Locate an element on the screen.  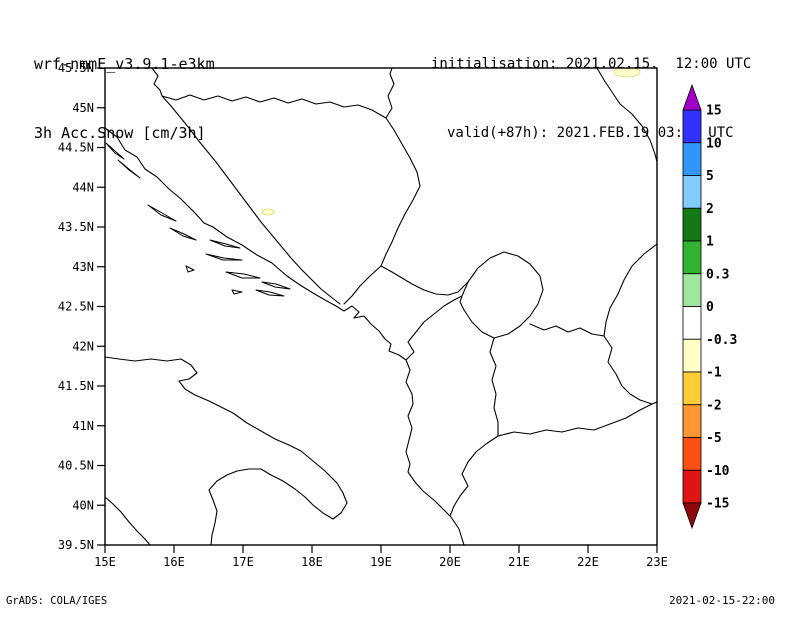
coast-italy-west is located at coordinates (128, 520).